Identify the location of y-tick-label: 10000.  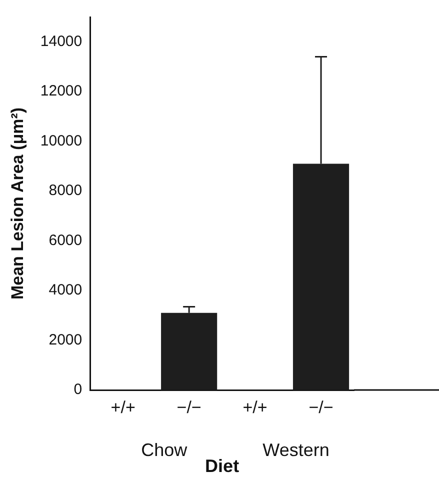
(61, 141).